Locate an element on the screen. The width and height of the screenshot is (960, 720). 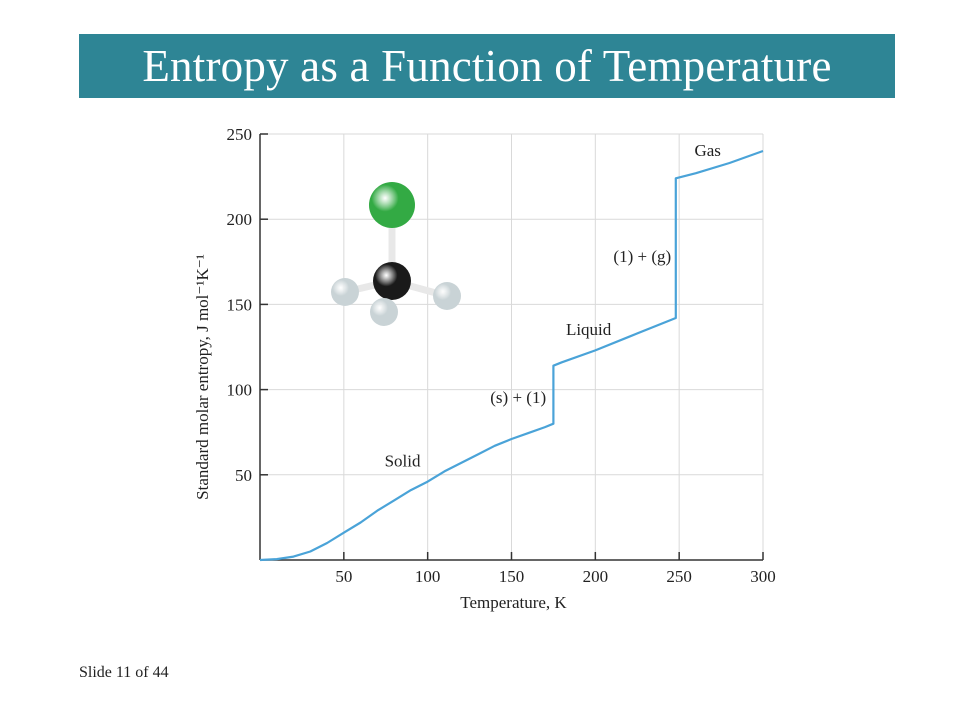
curve-annotation: (s) + (1) is located at coordinates (518, 397).